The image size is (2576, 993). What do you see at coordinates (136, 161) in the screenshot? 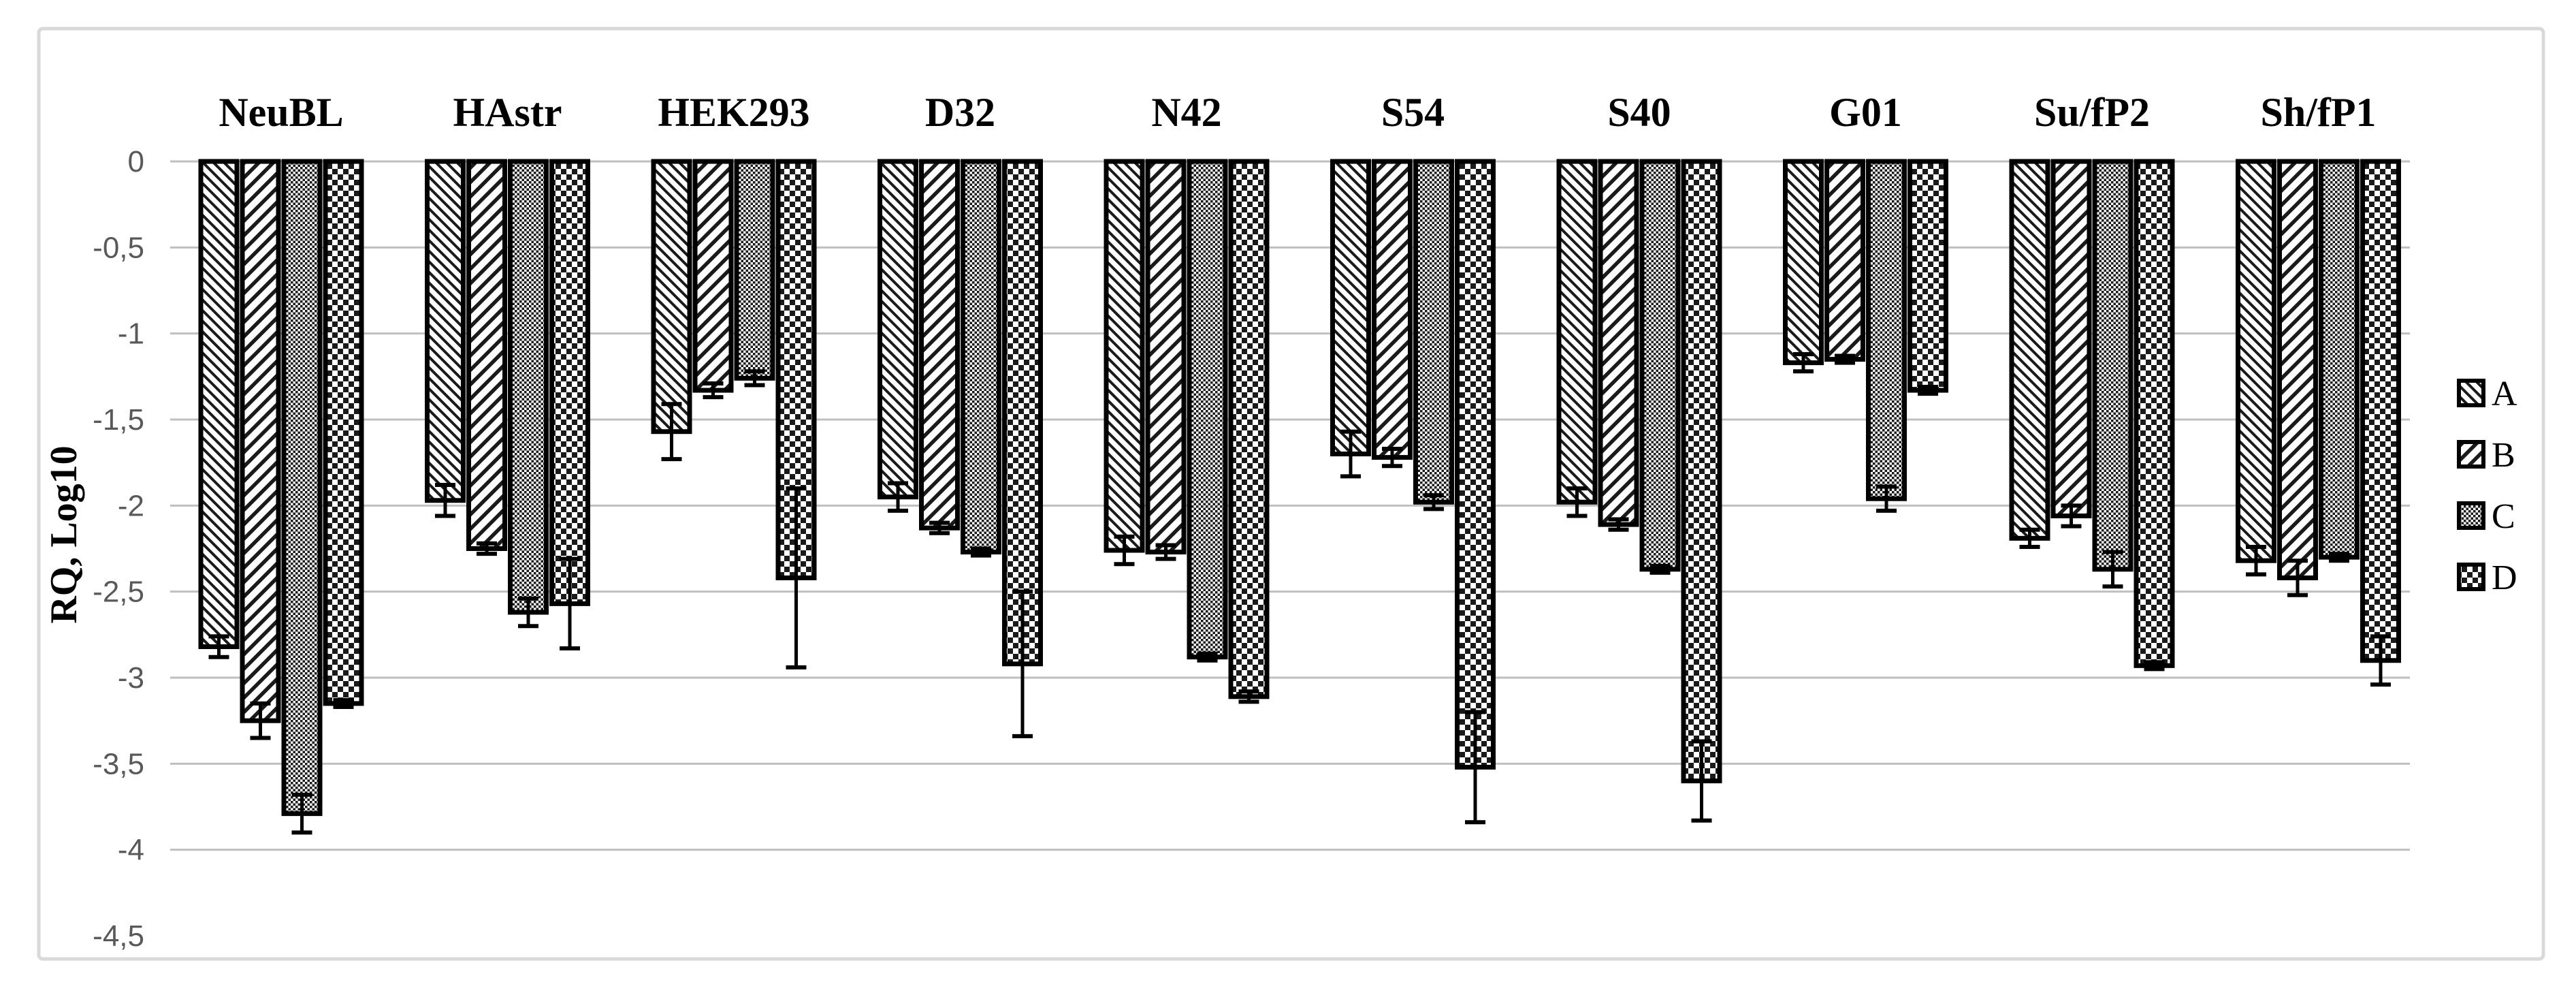
I see `y-tick-label: 0` at bounding box center [136, 161].